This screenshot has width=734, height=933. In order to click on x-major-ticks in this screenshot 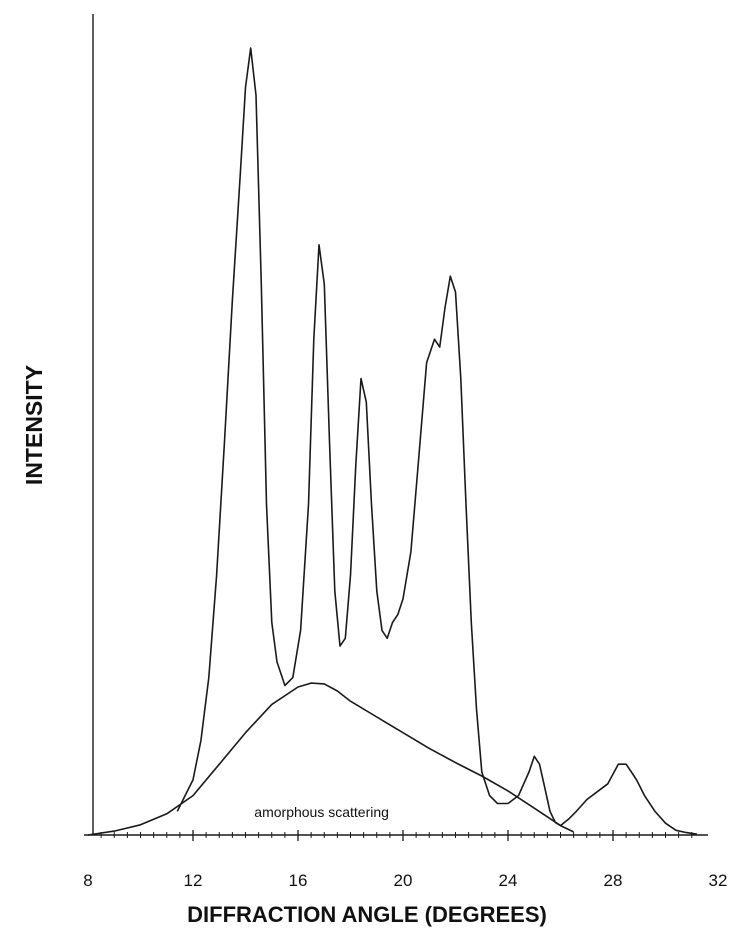, I will do `click(403, 835)`.